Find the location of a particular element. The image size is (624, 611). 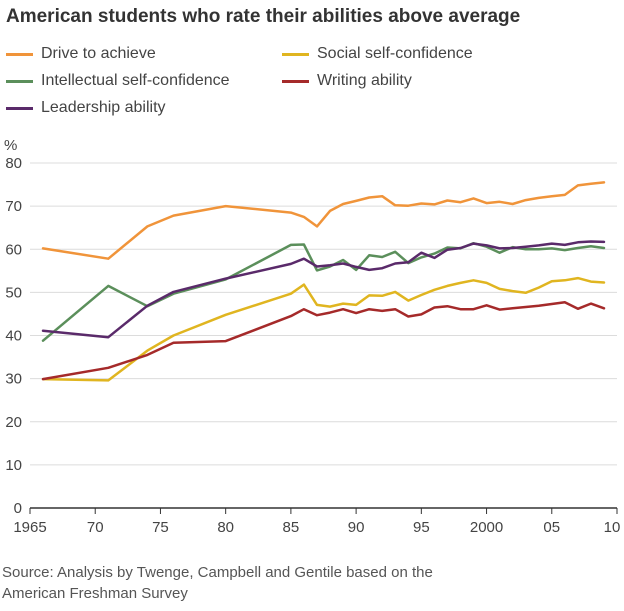

y-tick-label-50: 50 is located at coordinates (13, 292).